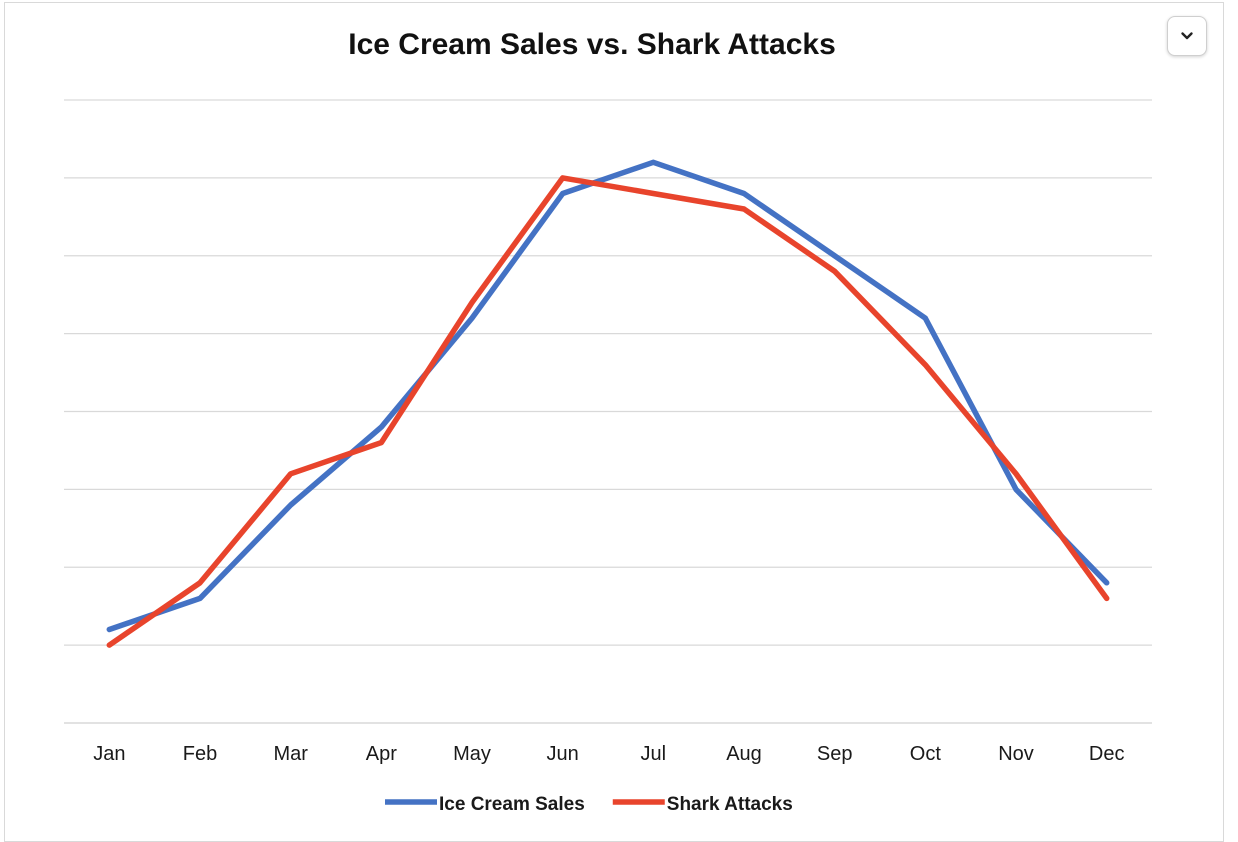 The image size is (1238, 842). I want to click on chart-menu-button, so click(1187, 36).